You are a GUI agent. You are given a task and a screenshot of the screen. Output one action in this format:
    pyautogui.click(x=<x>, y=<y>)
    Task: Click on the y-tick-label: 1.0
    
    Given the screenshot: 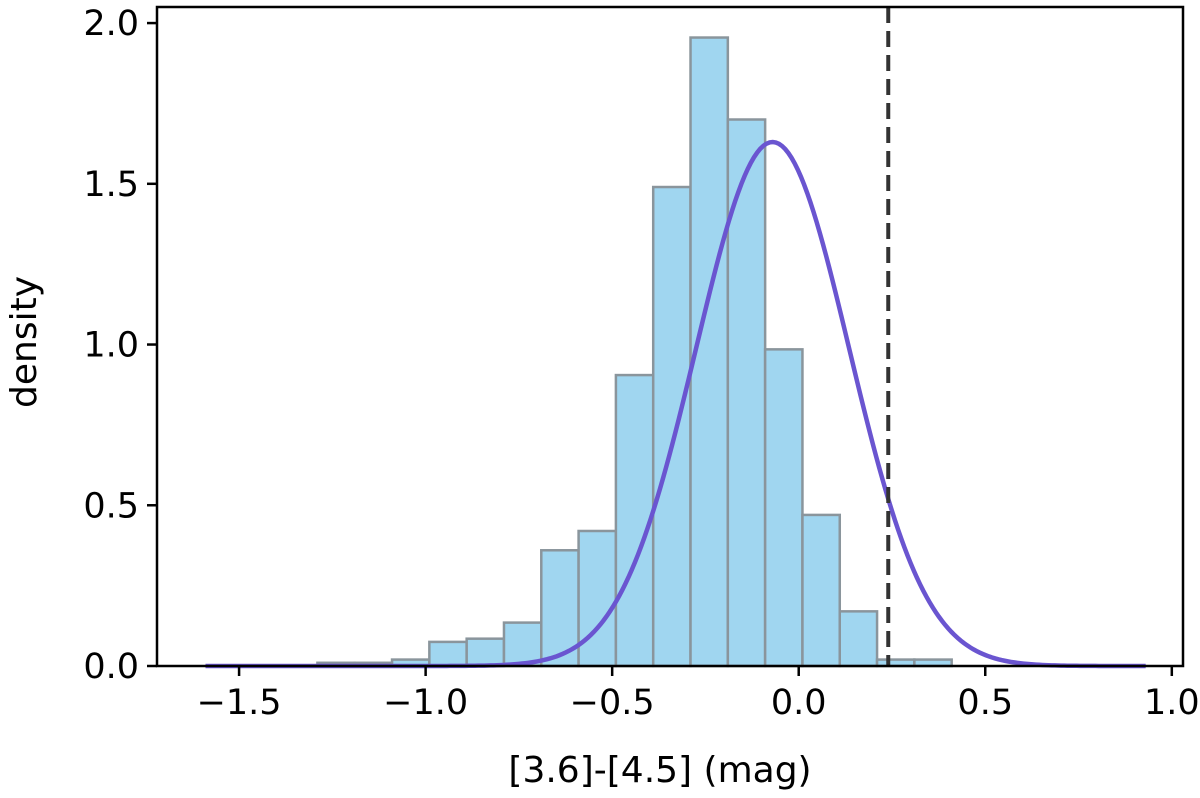 What is the action you would take?
    pyautogui.click(x=111, y=346)
    